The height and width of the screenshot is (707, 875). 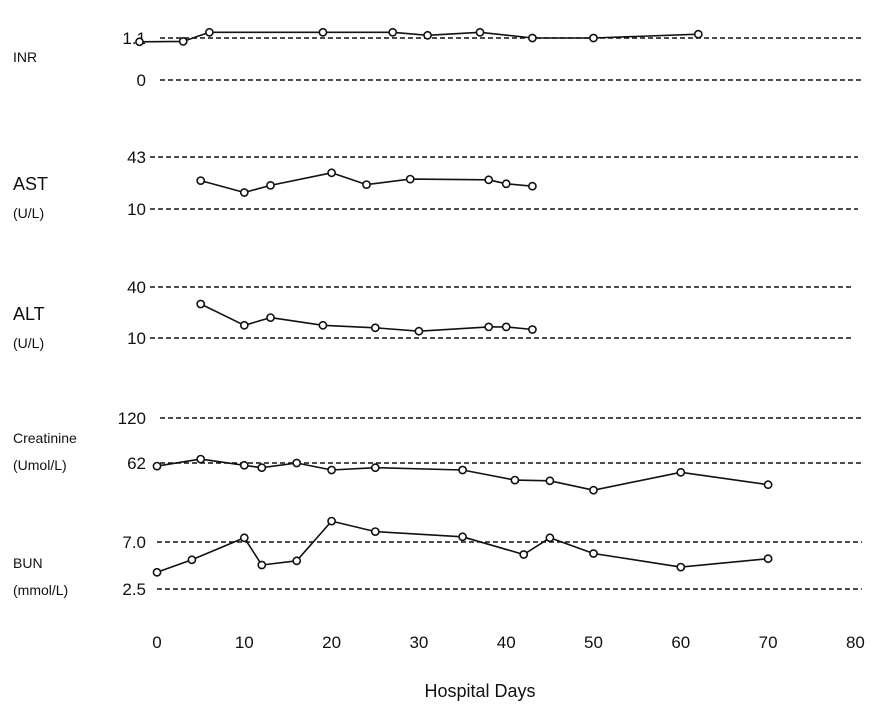 I want to click on x-tick-label-40: 40, so click(x=506, y=642).